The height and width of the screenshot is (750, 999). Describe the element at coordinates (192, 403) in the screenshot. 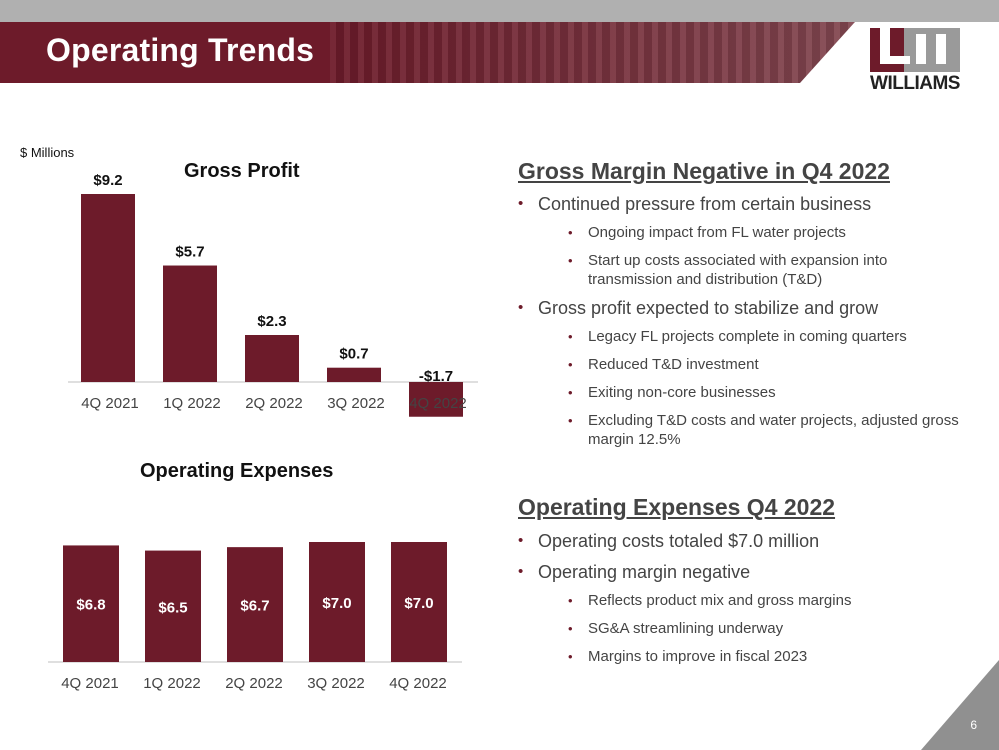

I see `gross-profit-tick-label: 1Q 2022` at that location.